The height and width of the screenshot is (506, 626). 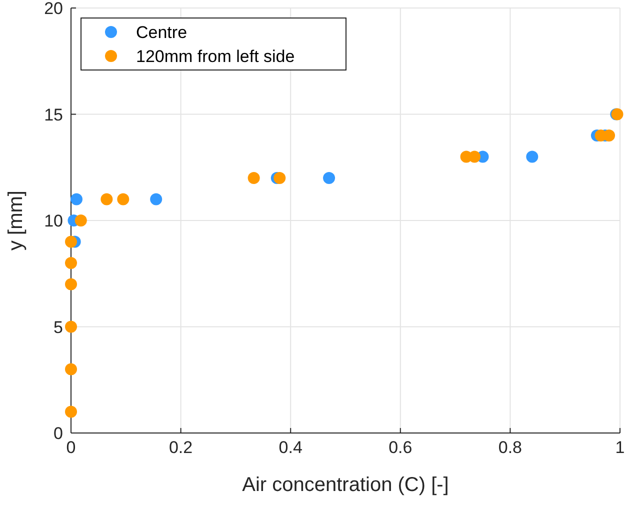 What do you see at coordinates (400, 447) in the screenshot?
I see `x-tick-label: 0.6` at bounding box center [400, 447].